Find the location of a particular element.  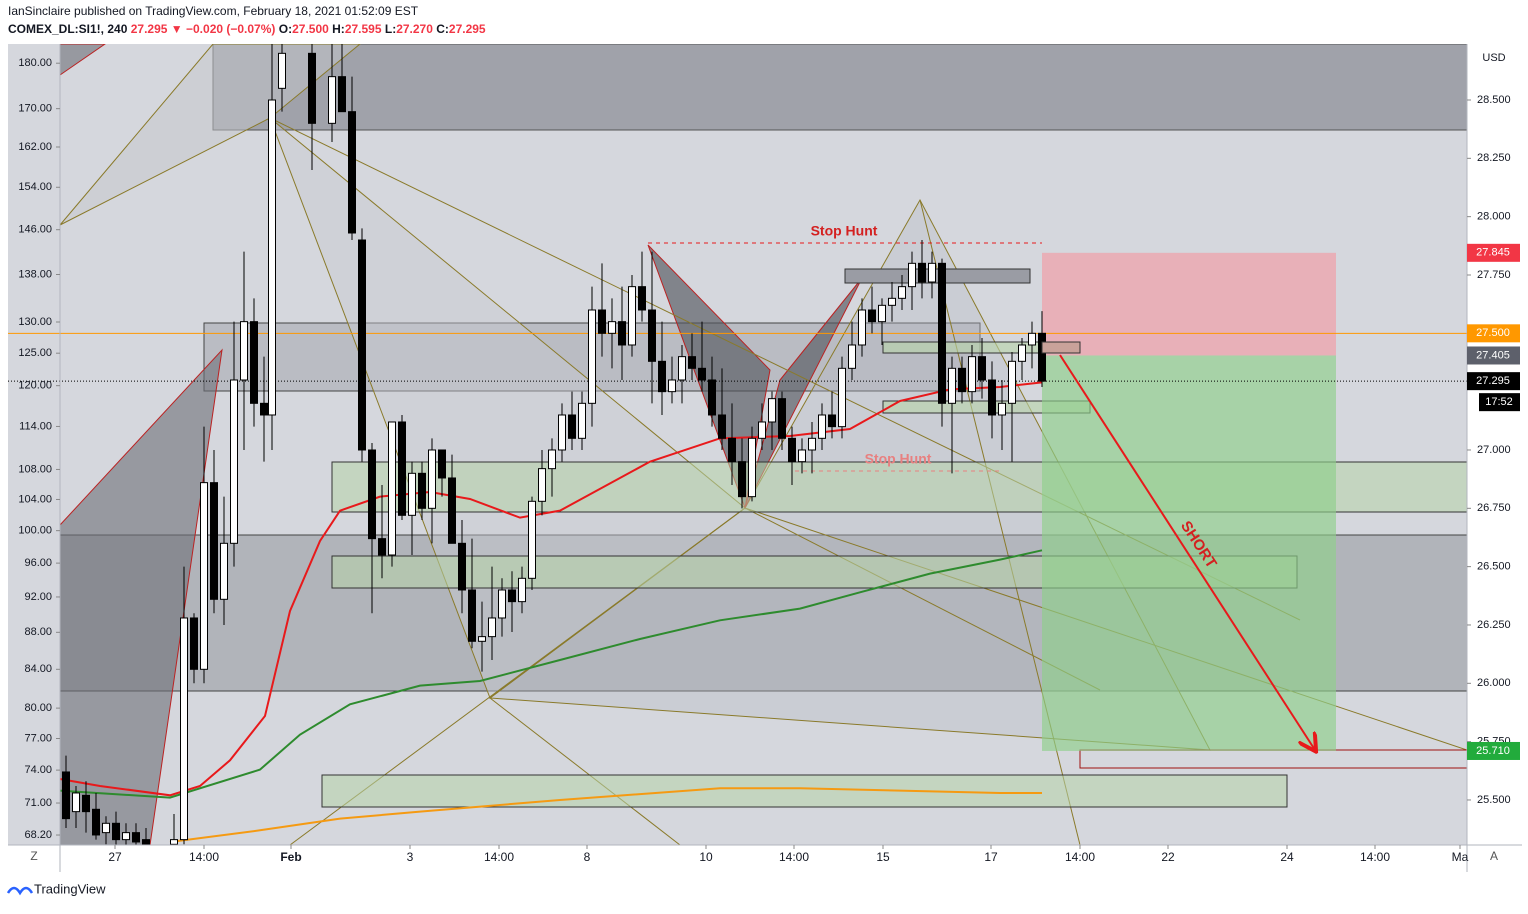

y-tick-label: 28.500 is located at coordinates (1494, 100).